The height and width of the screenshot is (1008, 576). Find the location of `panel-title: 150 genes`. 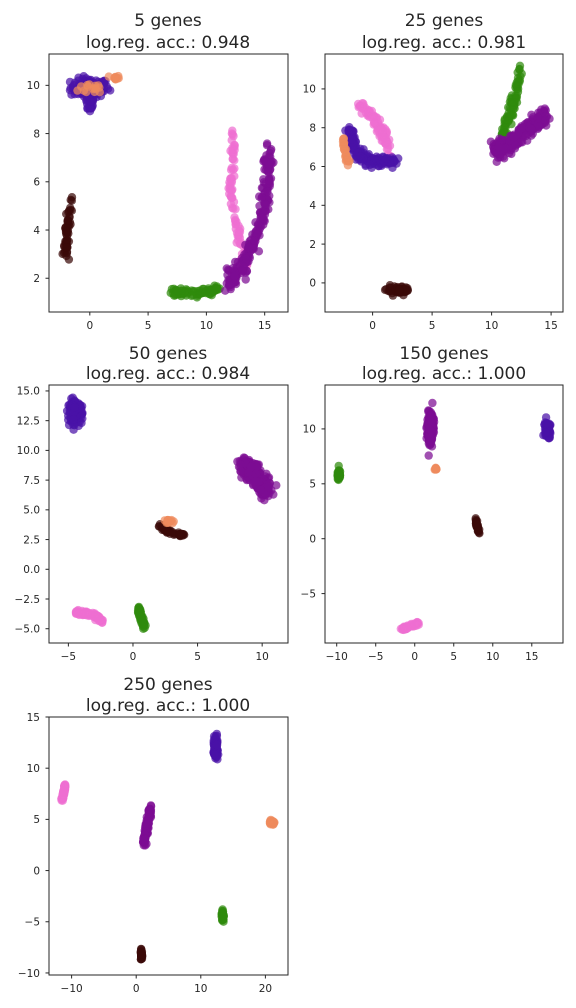

panel-title: 150 genes is located at coordinates (443, 354).